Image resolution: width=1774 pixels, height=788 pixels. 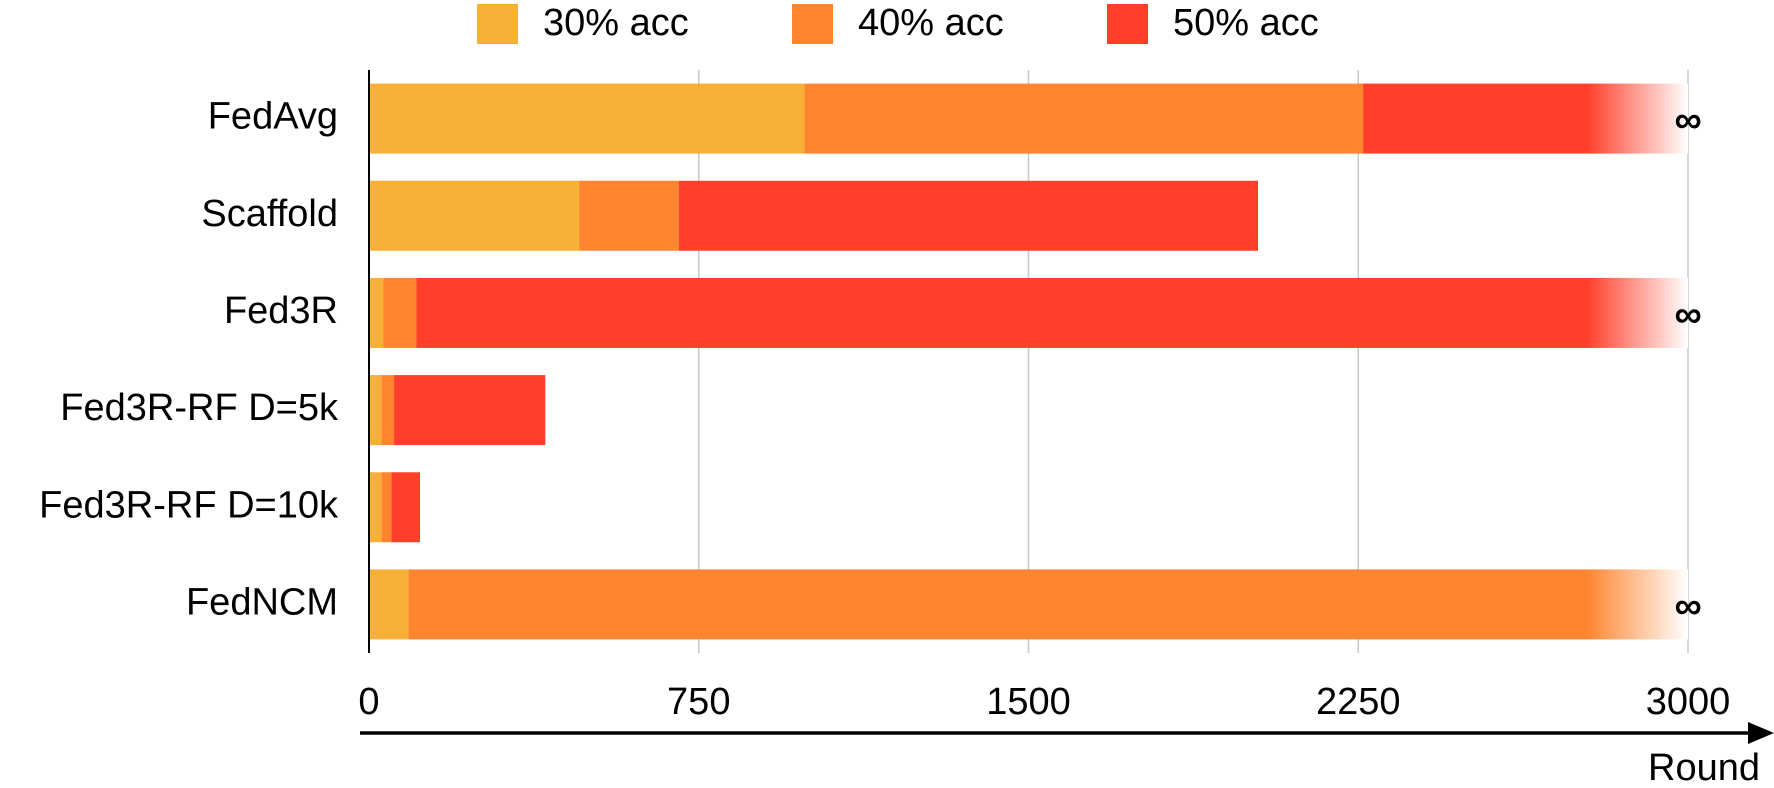 I want to click on x-axis-label: Round, so click(x=1704, y=767).